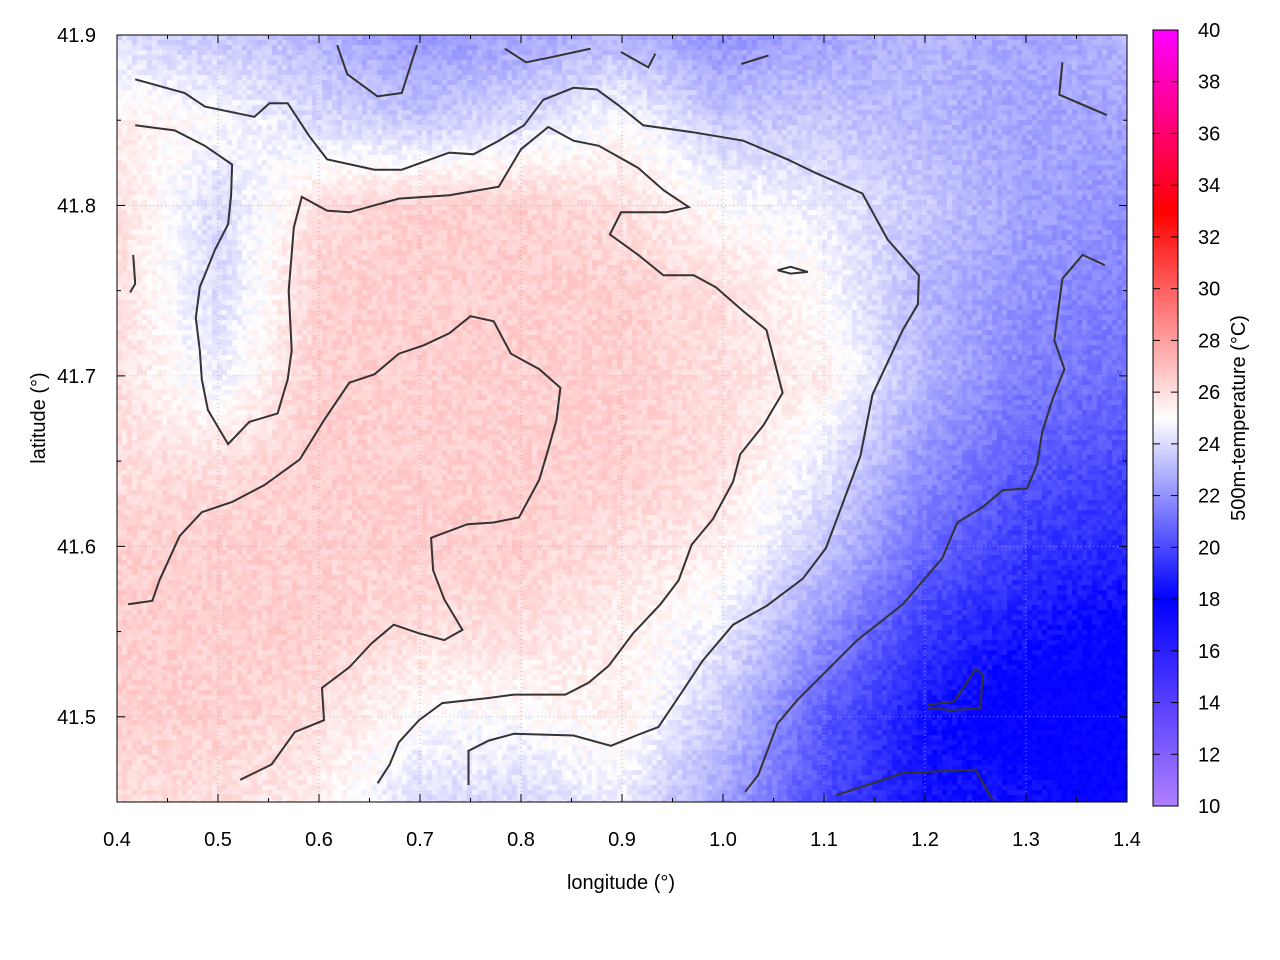 This screenshot has height=960, width=1280. I want to click on y-tick-label: 41.8, so click(76, 206).